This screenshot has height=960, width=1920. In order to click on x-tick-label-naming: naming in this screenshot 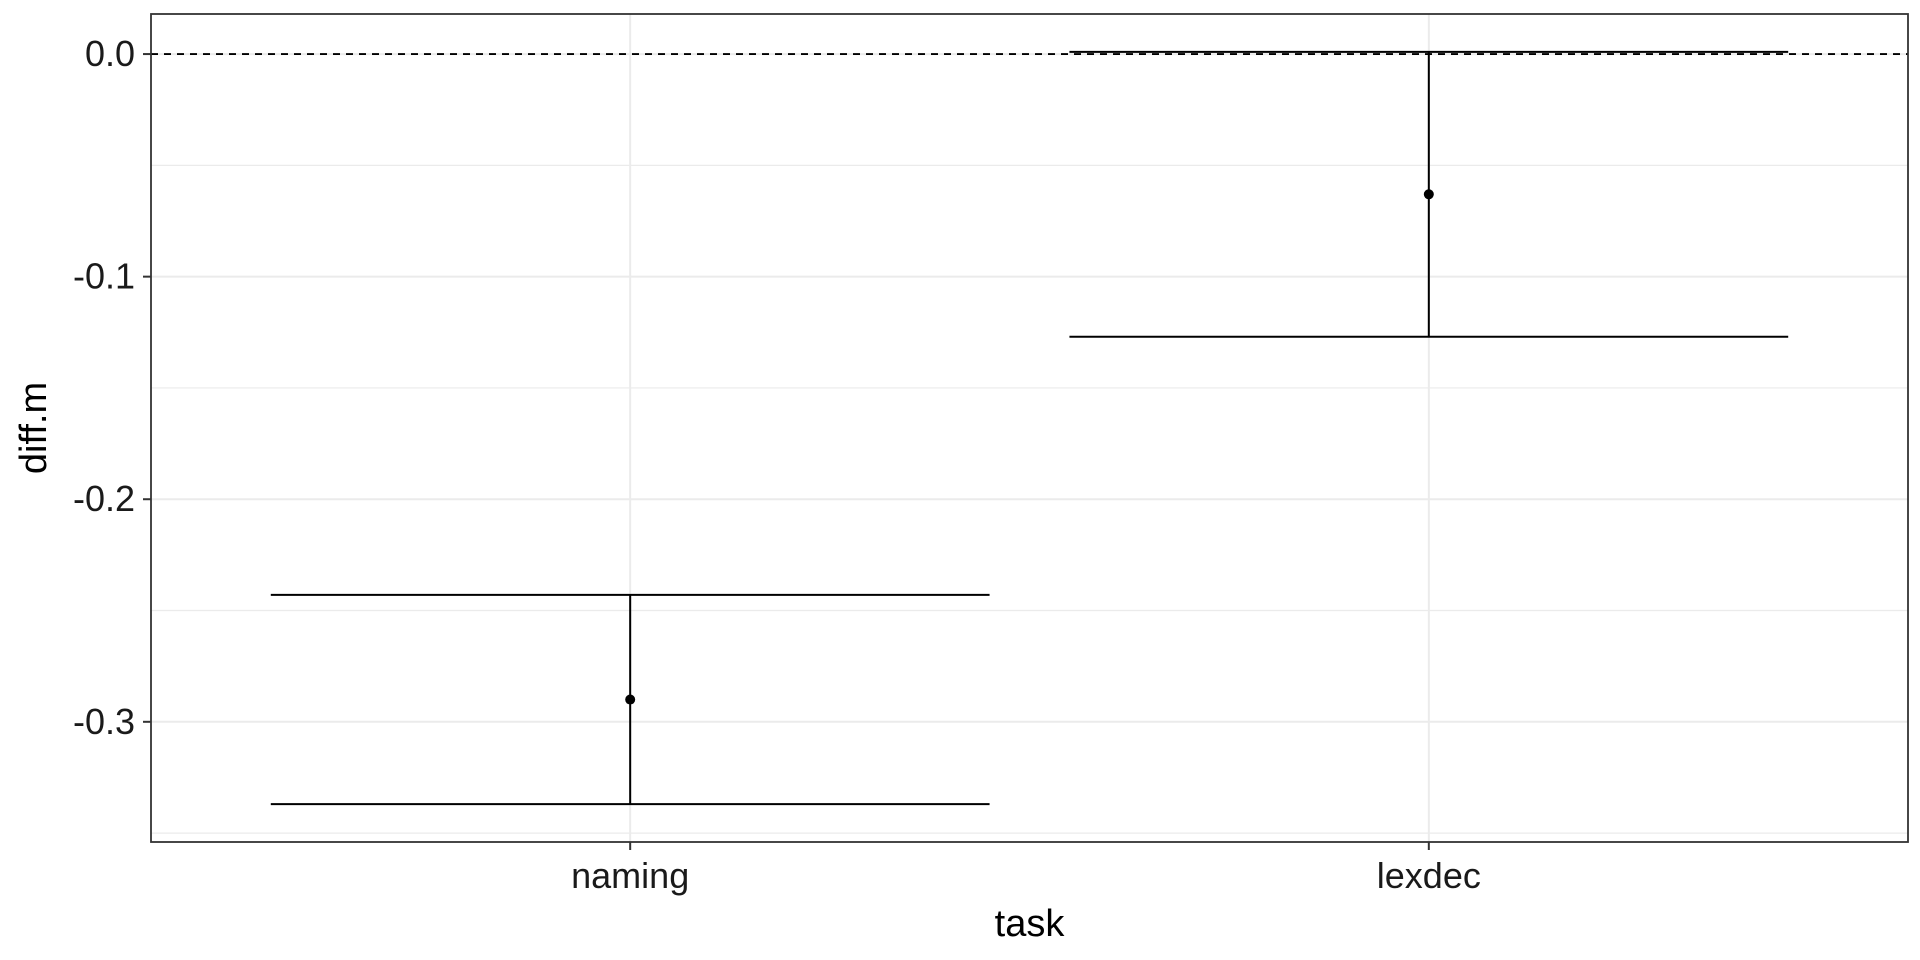, I will do `click(630, 875)`.